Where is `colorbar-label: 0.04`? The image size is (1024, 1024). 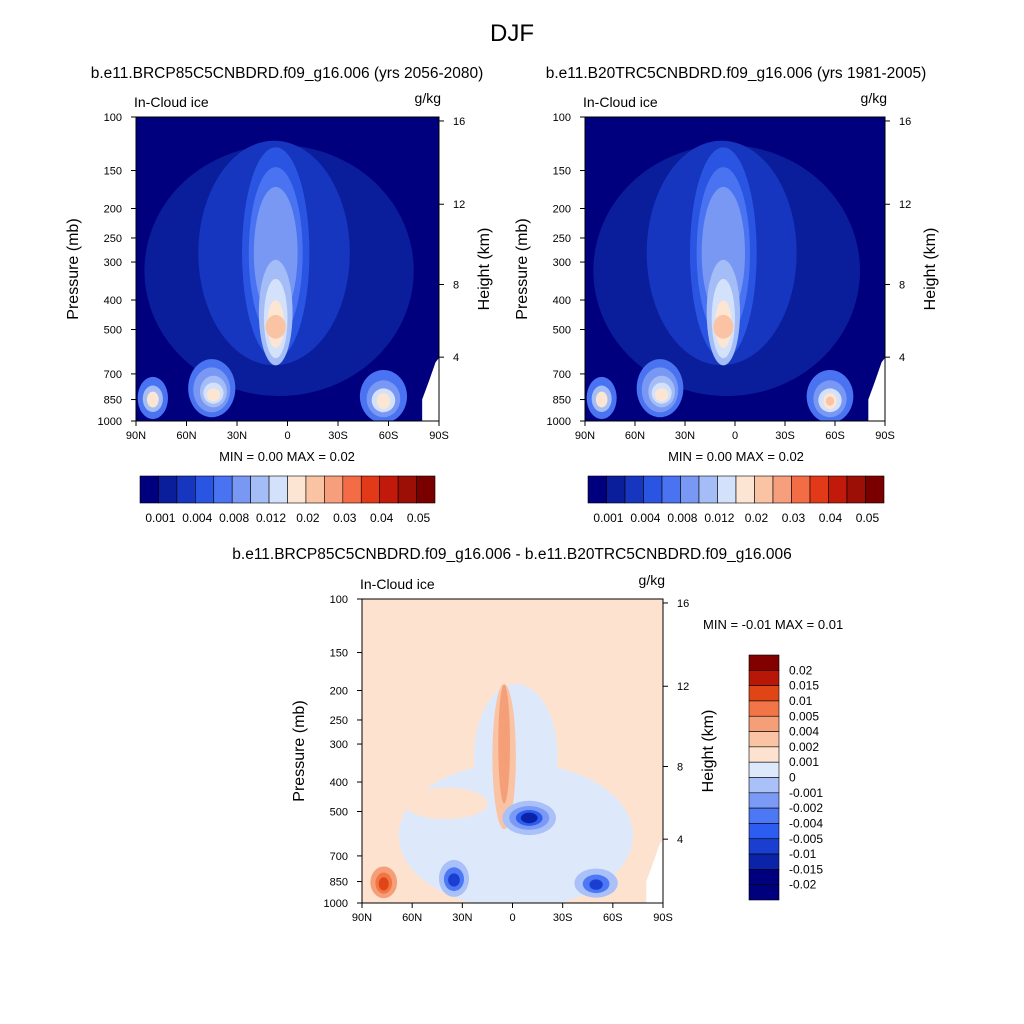
colorbar-label: 0.04 is located at coordinates (831, 518).